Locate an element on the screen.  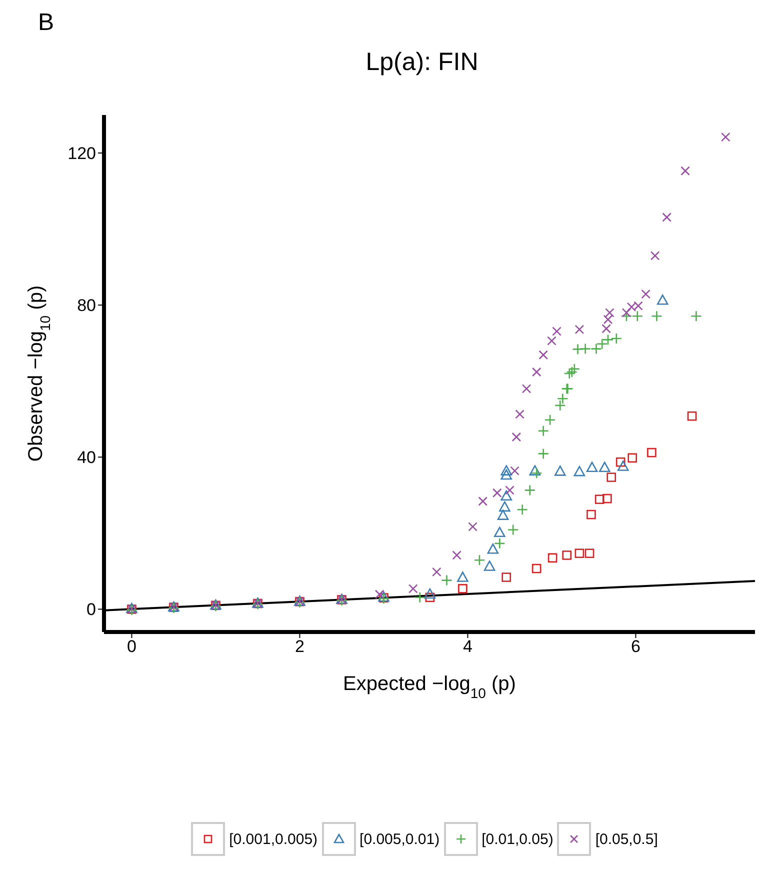
legend-label: [0.005,0.01) is located at coordinates (400, 839).